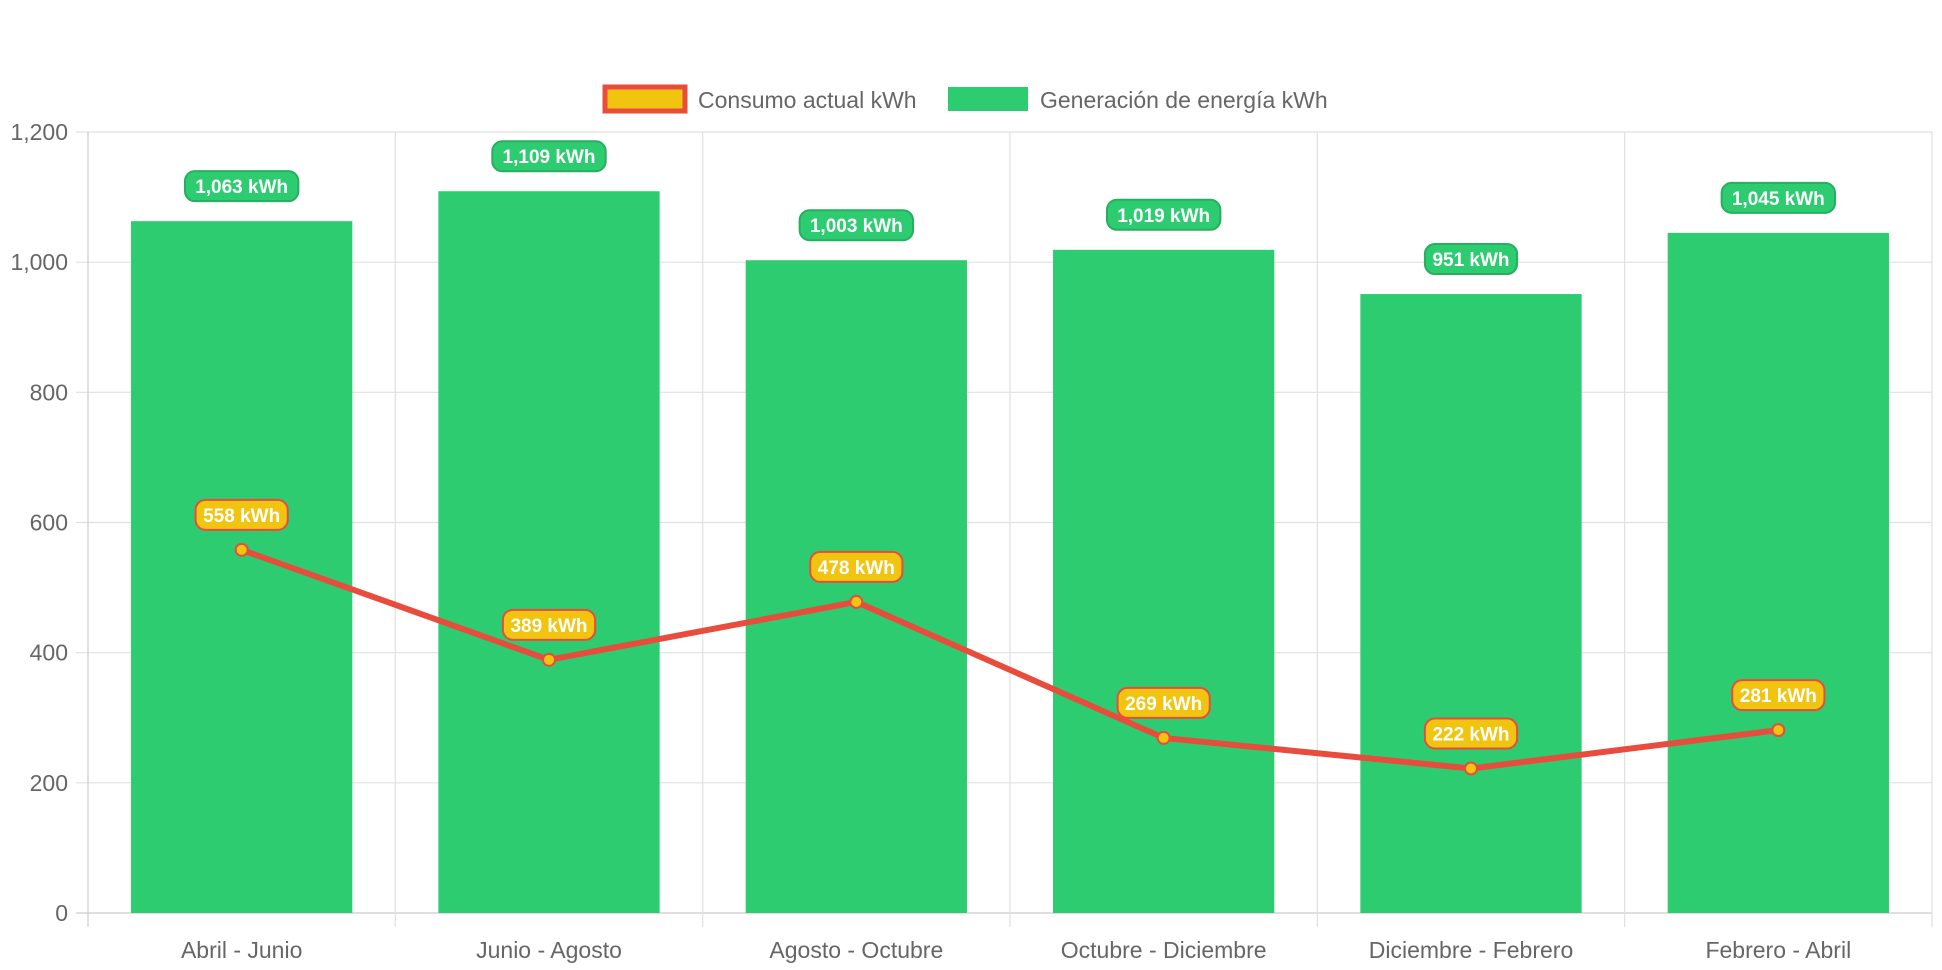  I want to click on bar-data-label: 1,003 kWh, so click(856, 225).